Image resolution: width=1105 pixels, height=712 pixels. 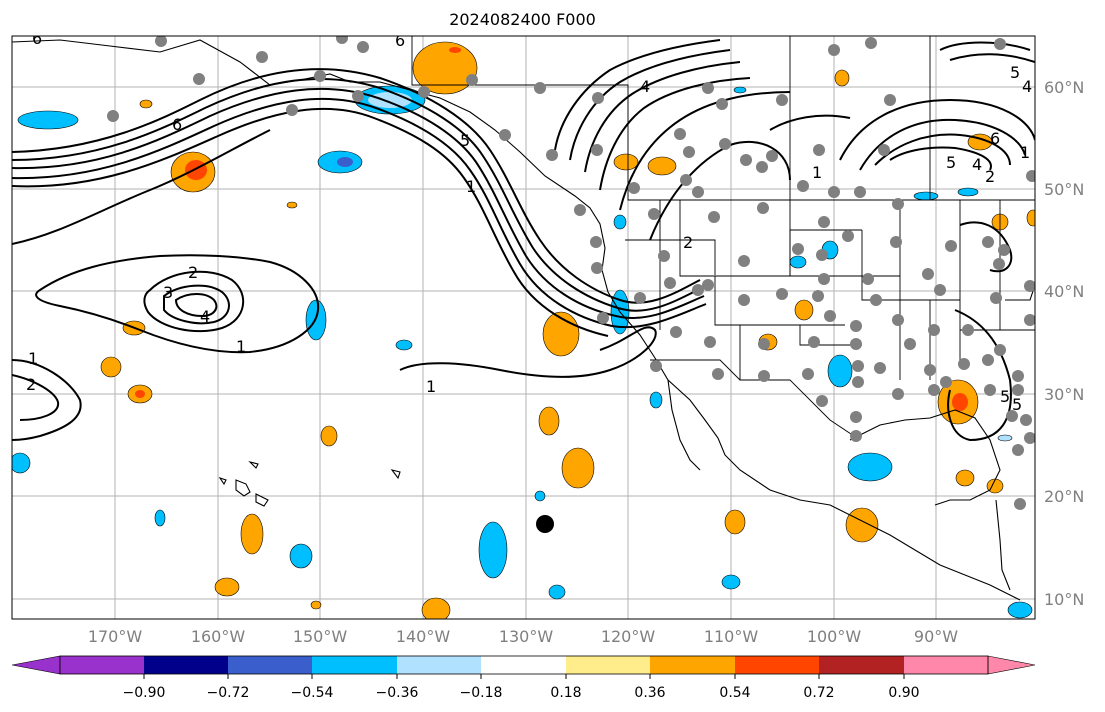 What do you see at coordinates (218, 636) in the screenshot?
I see `lon-label: 160°W` at bounding box center [218, 636].